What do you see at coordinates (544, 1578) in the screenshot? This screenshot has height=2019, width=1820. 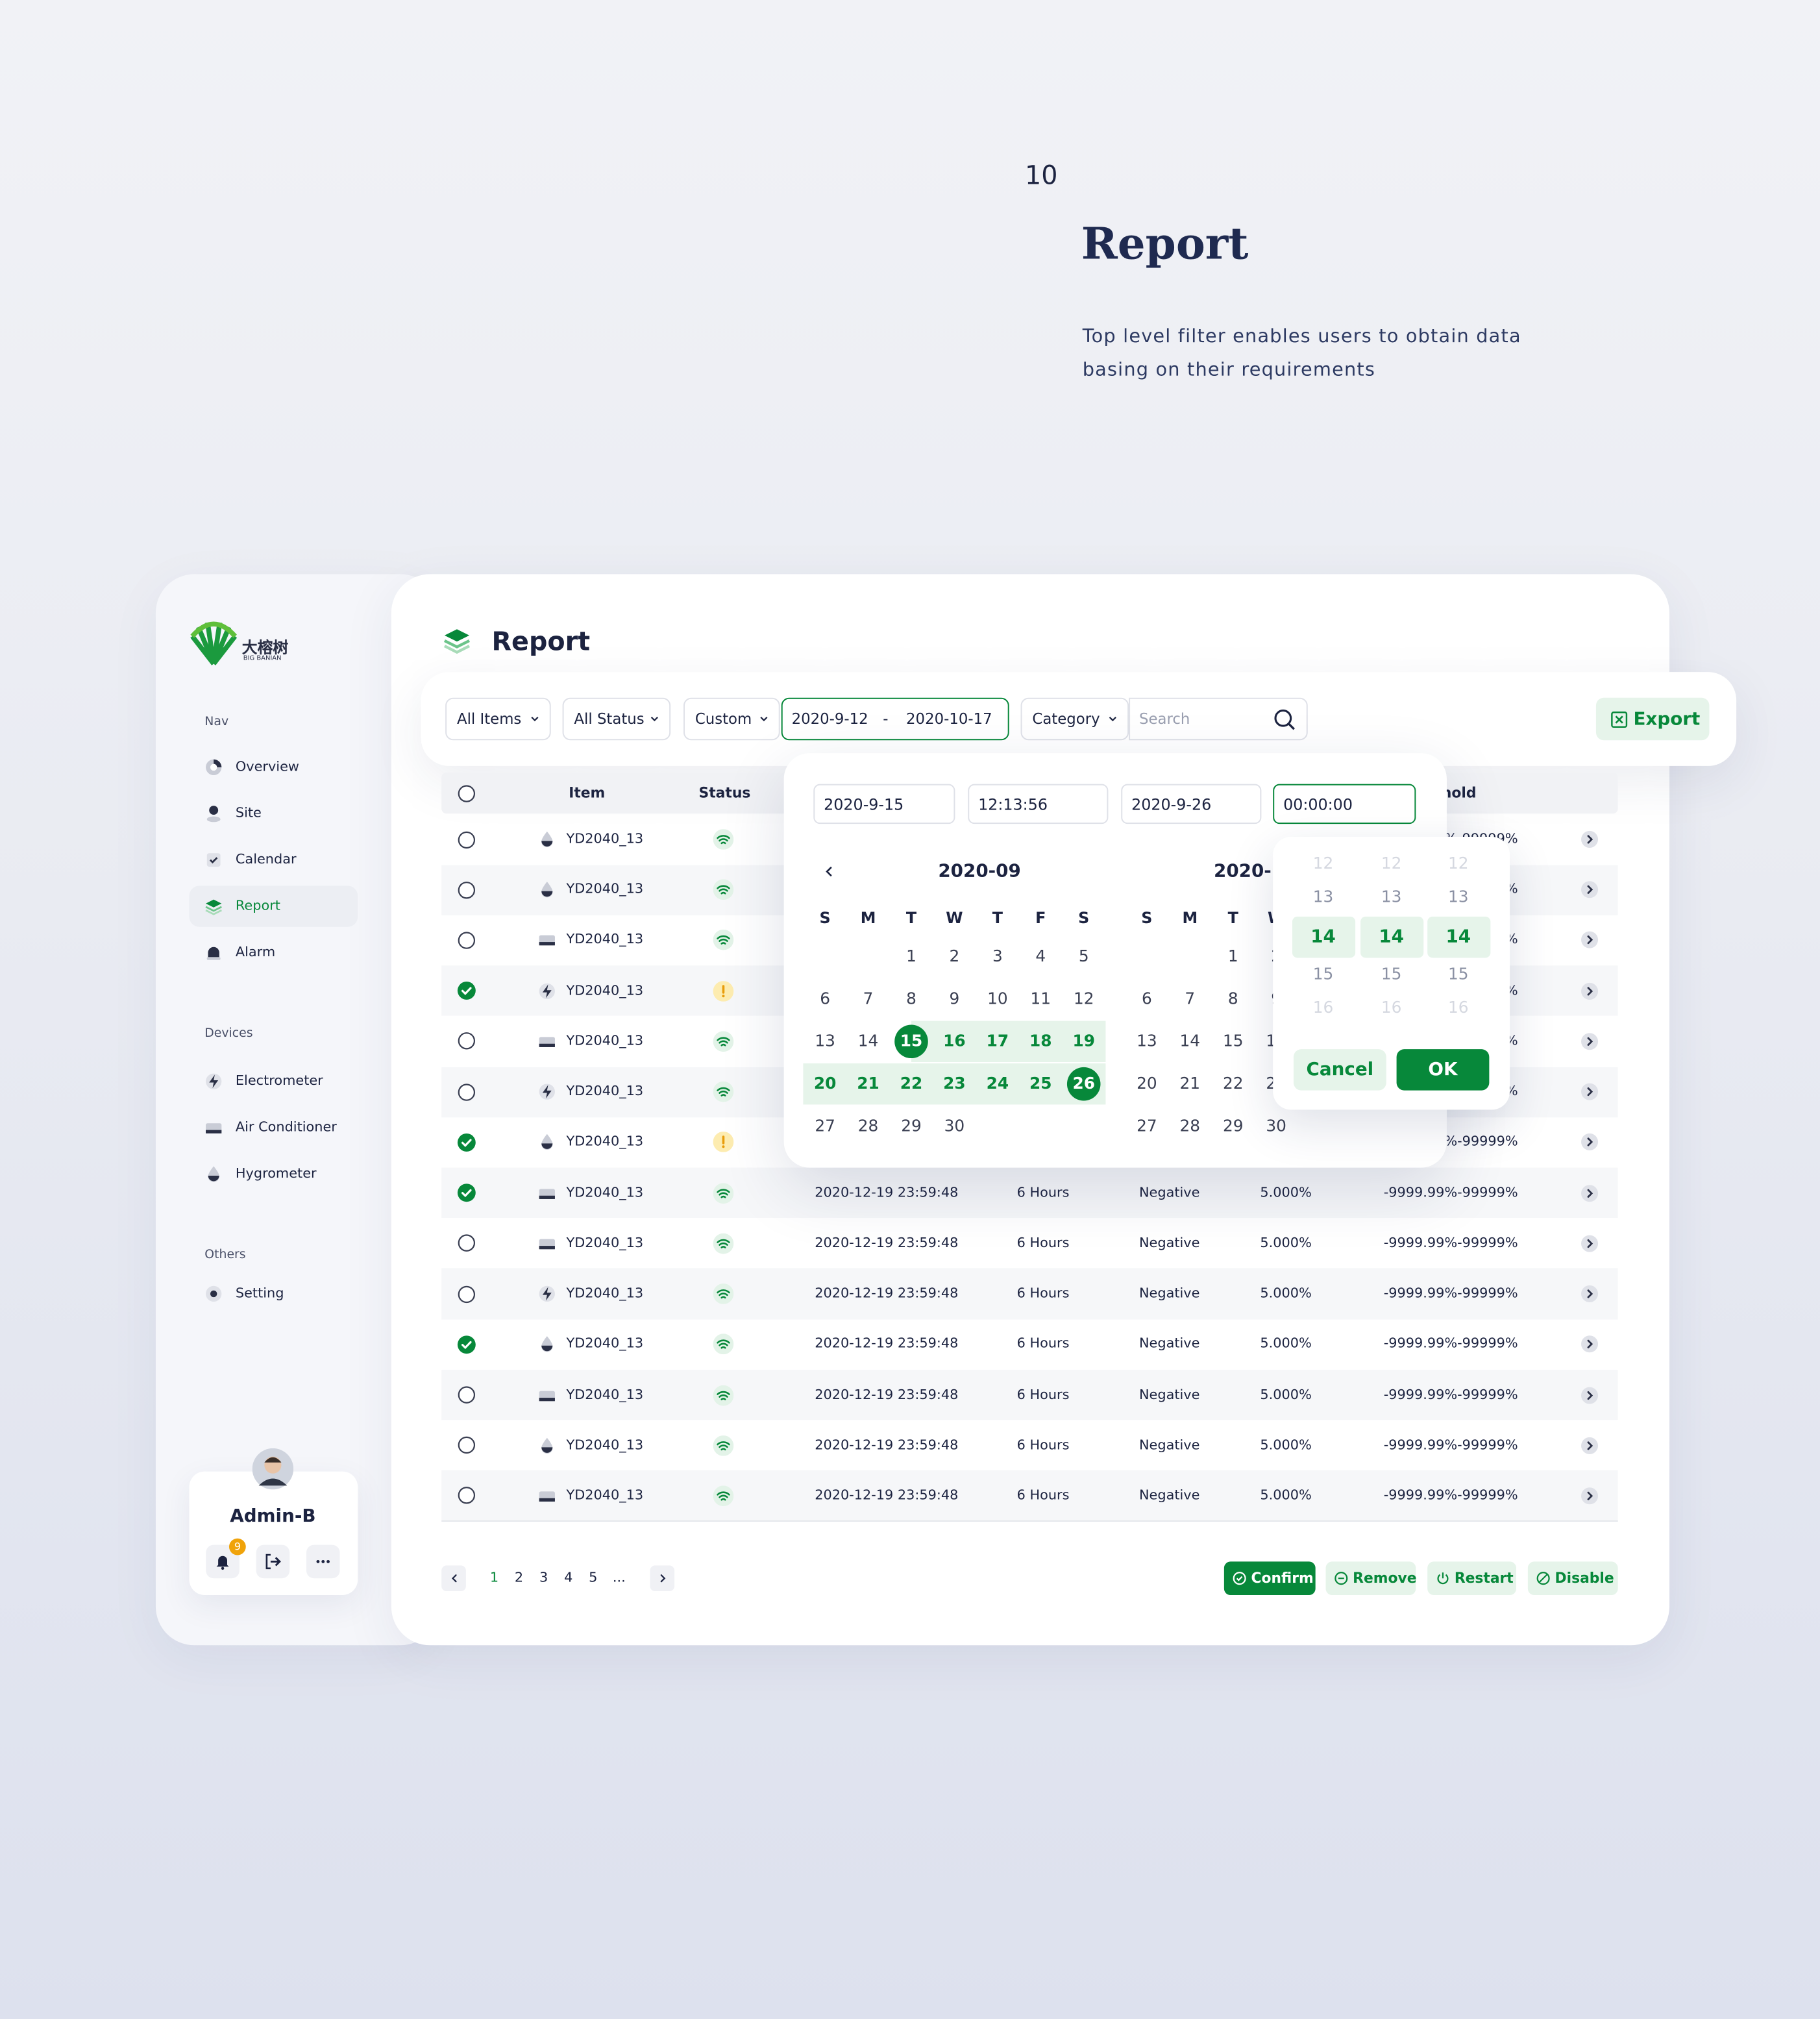 I see `page-number: 3` at bounding box center [544, 1578].